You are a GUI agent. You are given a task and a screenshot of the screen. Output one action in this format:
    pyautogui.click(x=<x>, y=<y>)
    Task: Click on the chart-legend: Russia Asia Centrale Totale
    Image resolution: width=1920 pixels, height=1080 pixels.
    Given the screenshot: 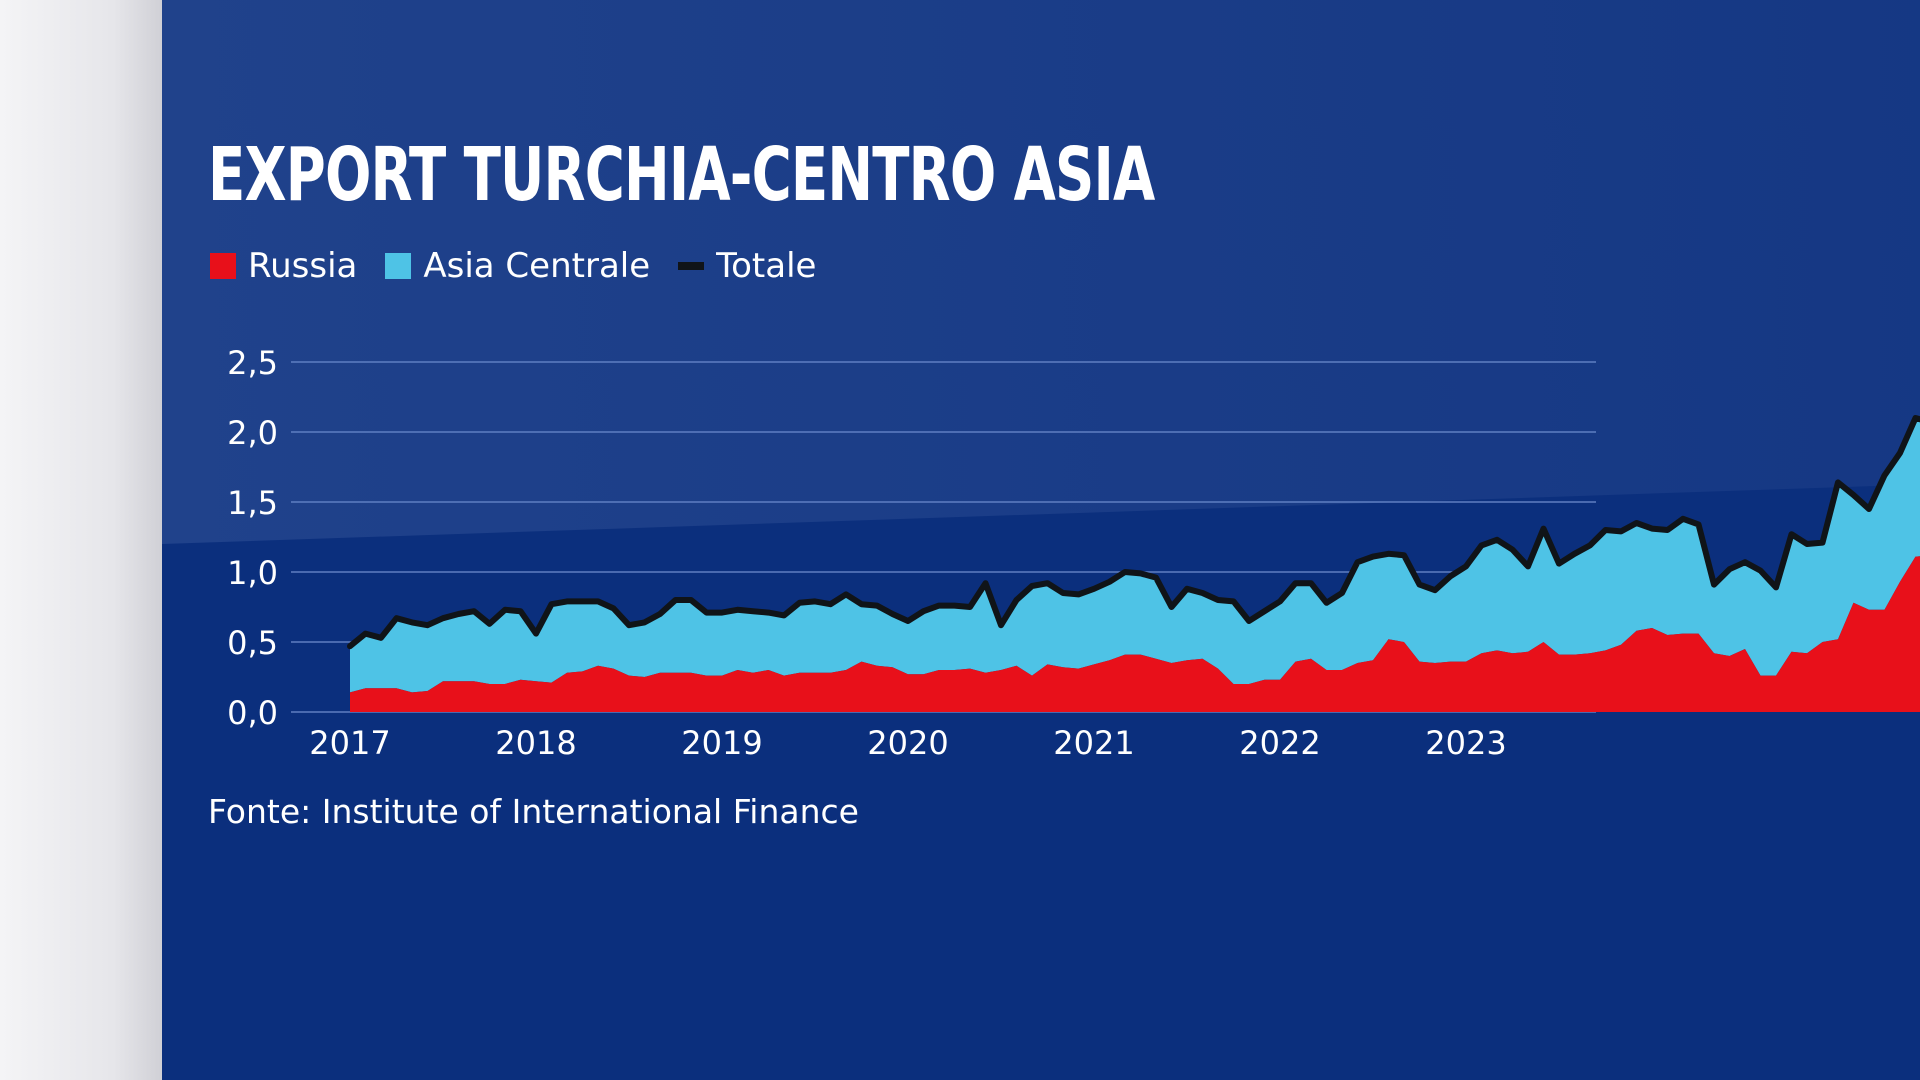 What is the action you would take?
    pyautogui.click(x=527, y=266)
    